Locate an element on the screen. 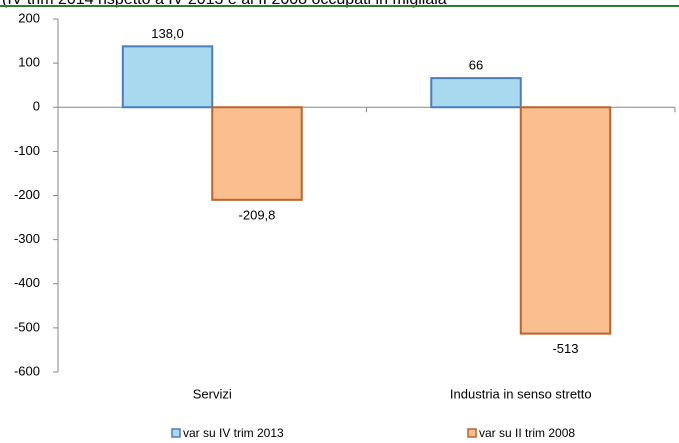 The image size is (679, 443). data-label: 66 is located at coordinates (476, 65).